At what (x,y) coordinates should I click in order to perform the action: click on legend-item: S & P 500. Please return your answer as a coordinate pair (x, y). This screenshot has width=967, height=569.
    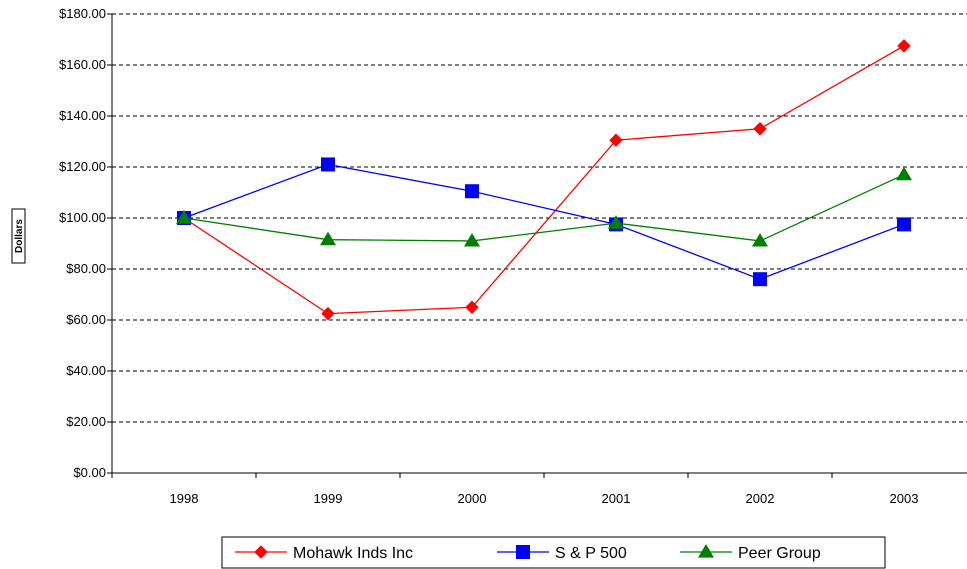
    Looking at the image, I should click on (562, 553).